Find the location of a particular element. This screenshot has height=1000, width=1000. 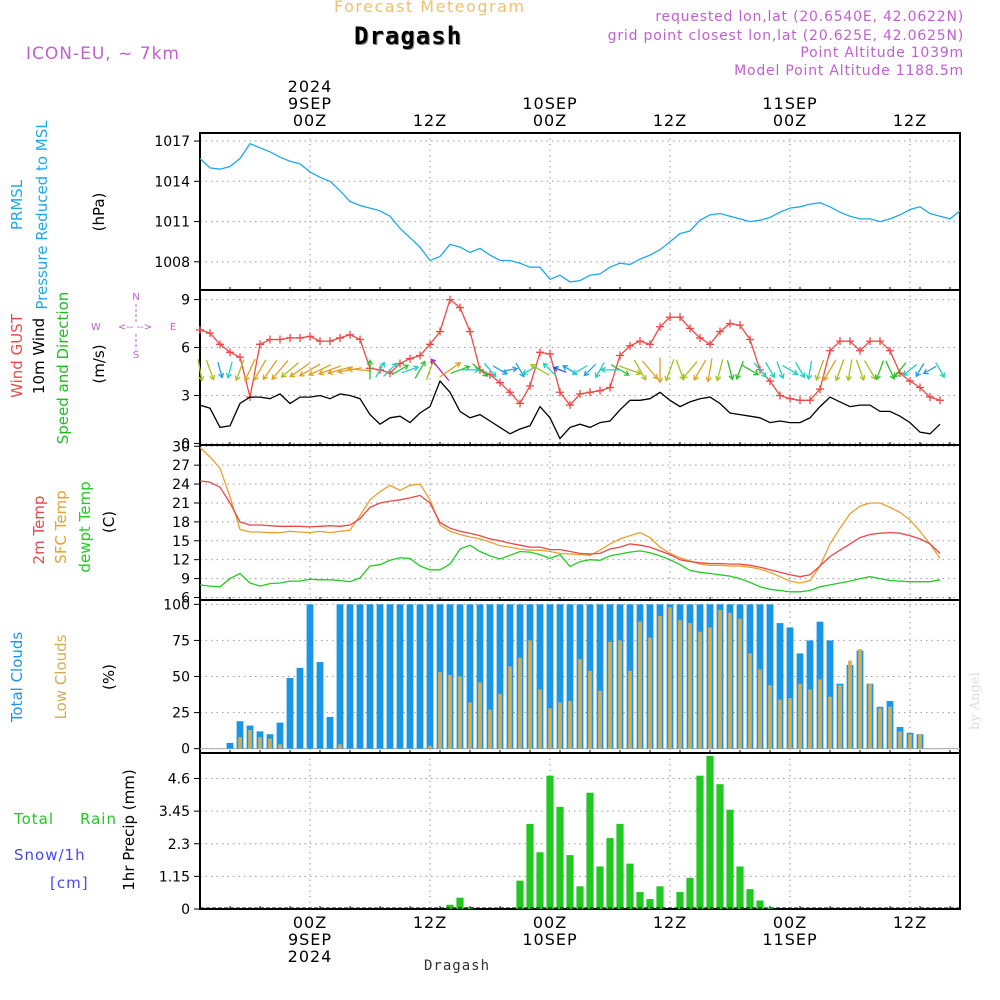

temperature-frame is located at coordinates (580, 522).